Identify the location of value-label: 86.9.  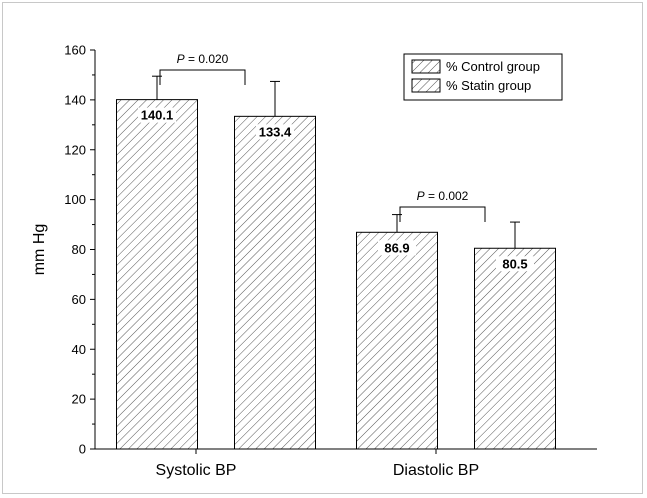
(396, 247).